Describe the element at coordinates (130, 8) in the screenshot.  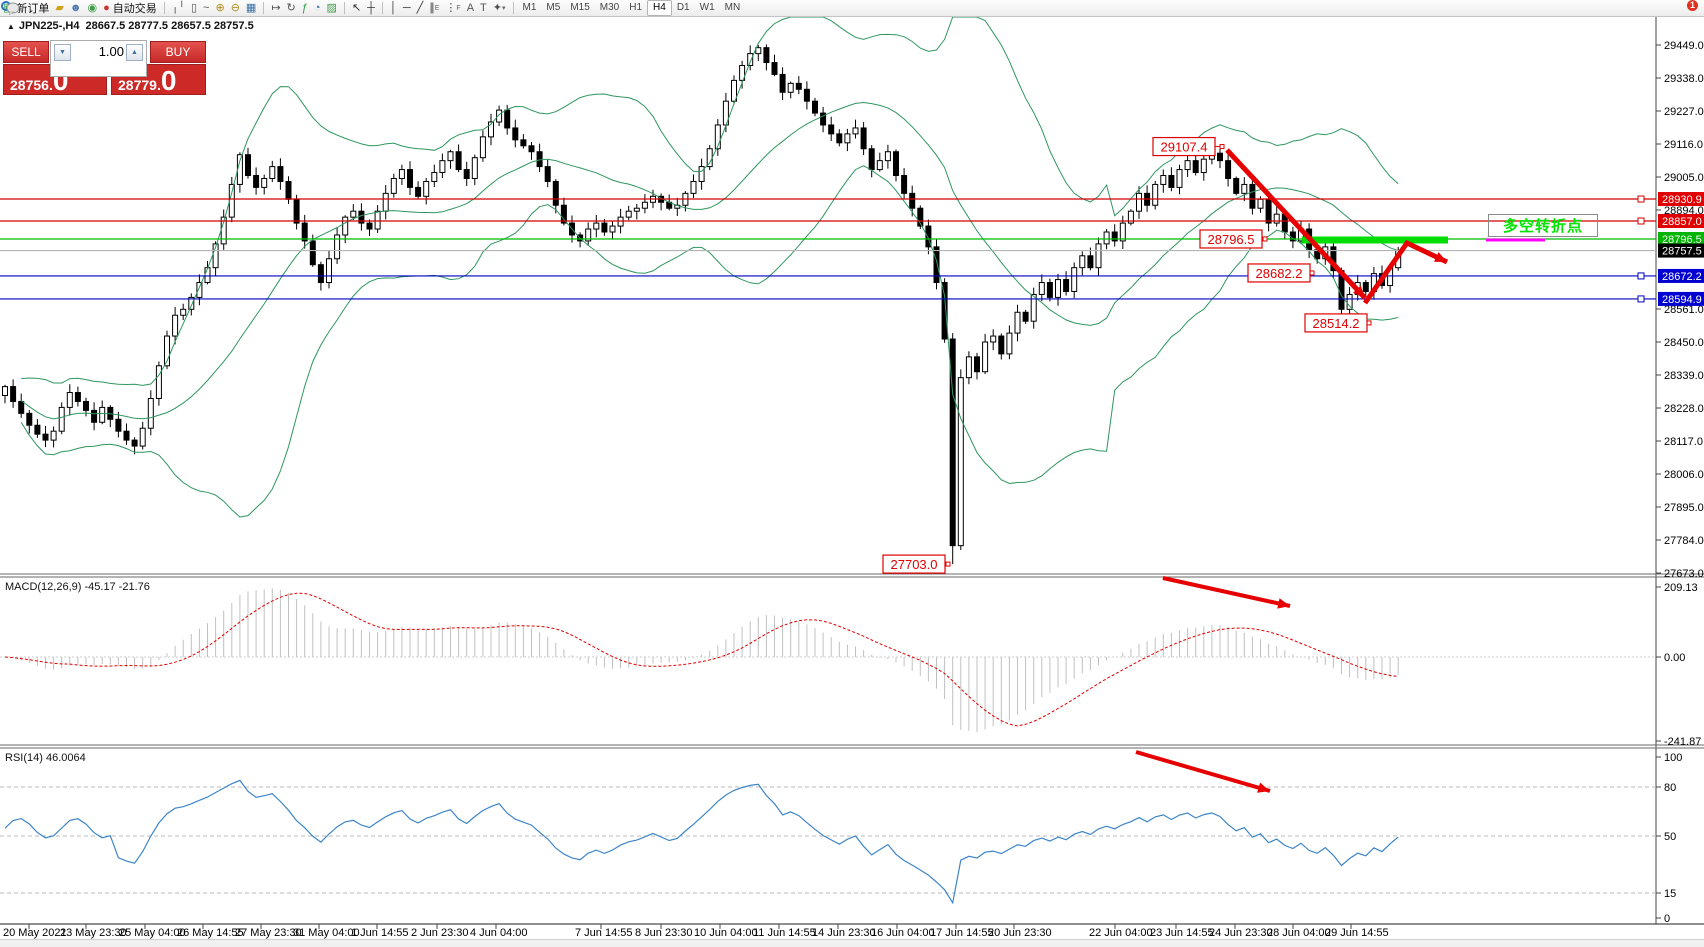
I see `autotrading-button: ● 自动交易` at that location.